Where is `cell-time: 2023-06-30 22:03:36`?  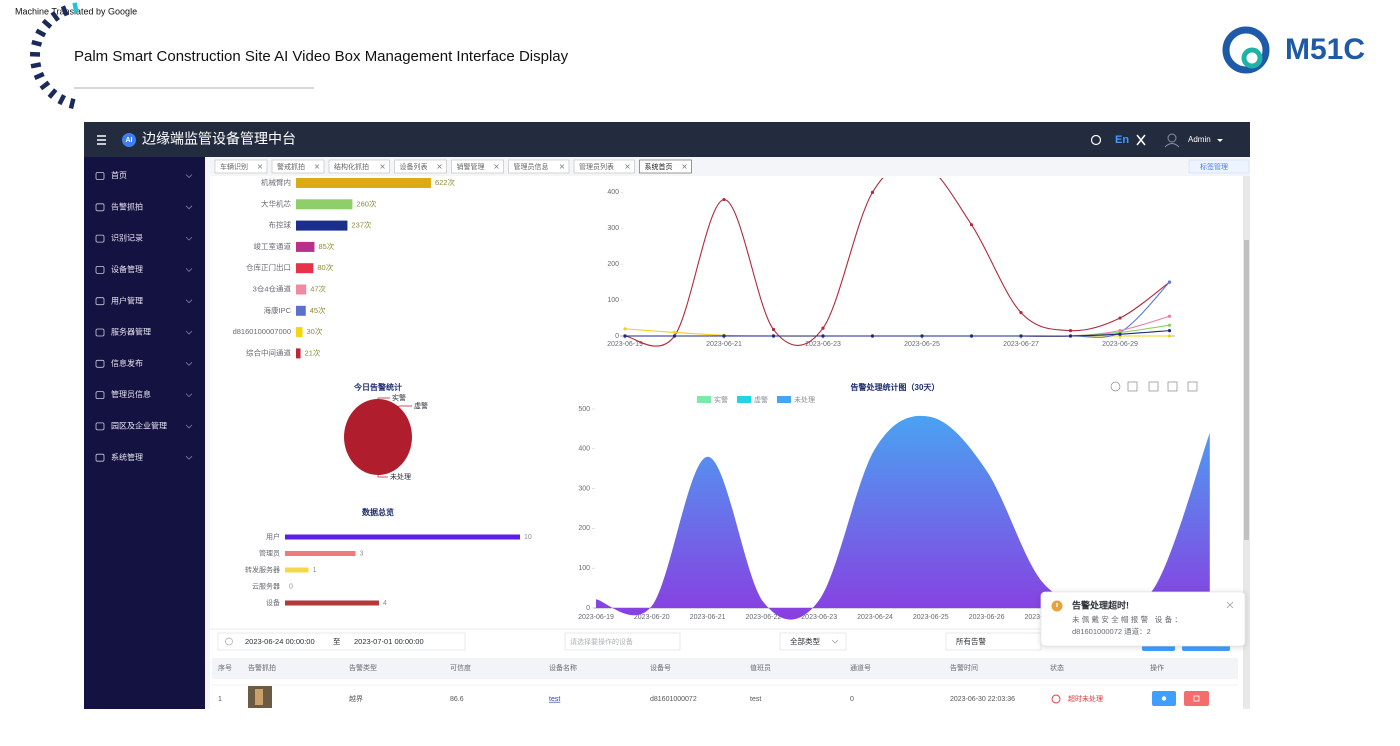 cell-time: 2023-06-30 22:03:36 is located at coordinates (982, 699).